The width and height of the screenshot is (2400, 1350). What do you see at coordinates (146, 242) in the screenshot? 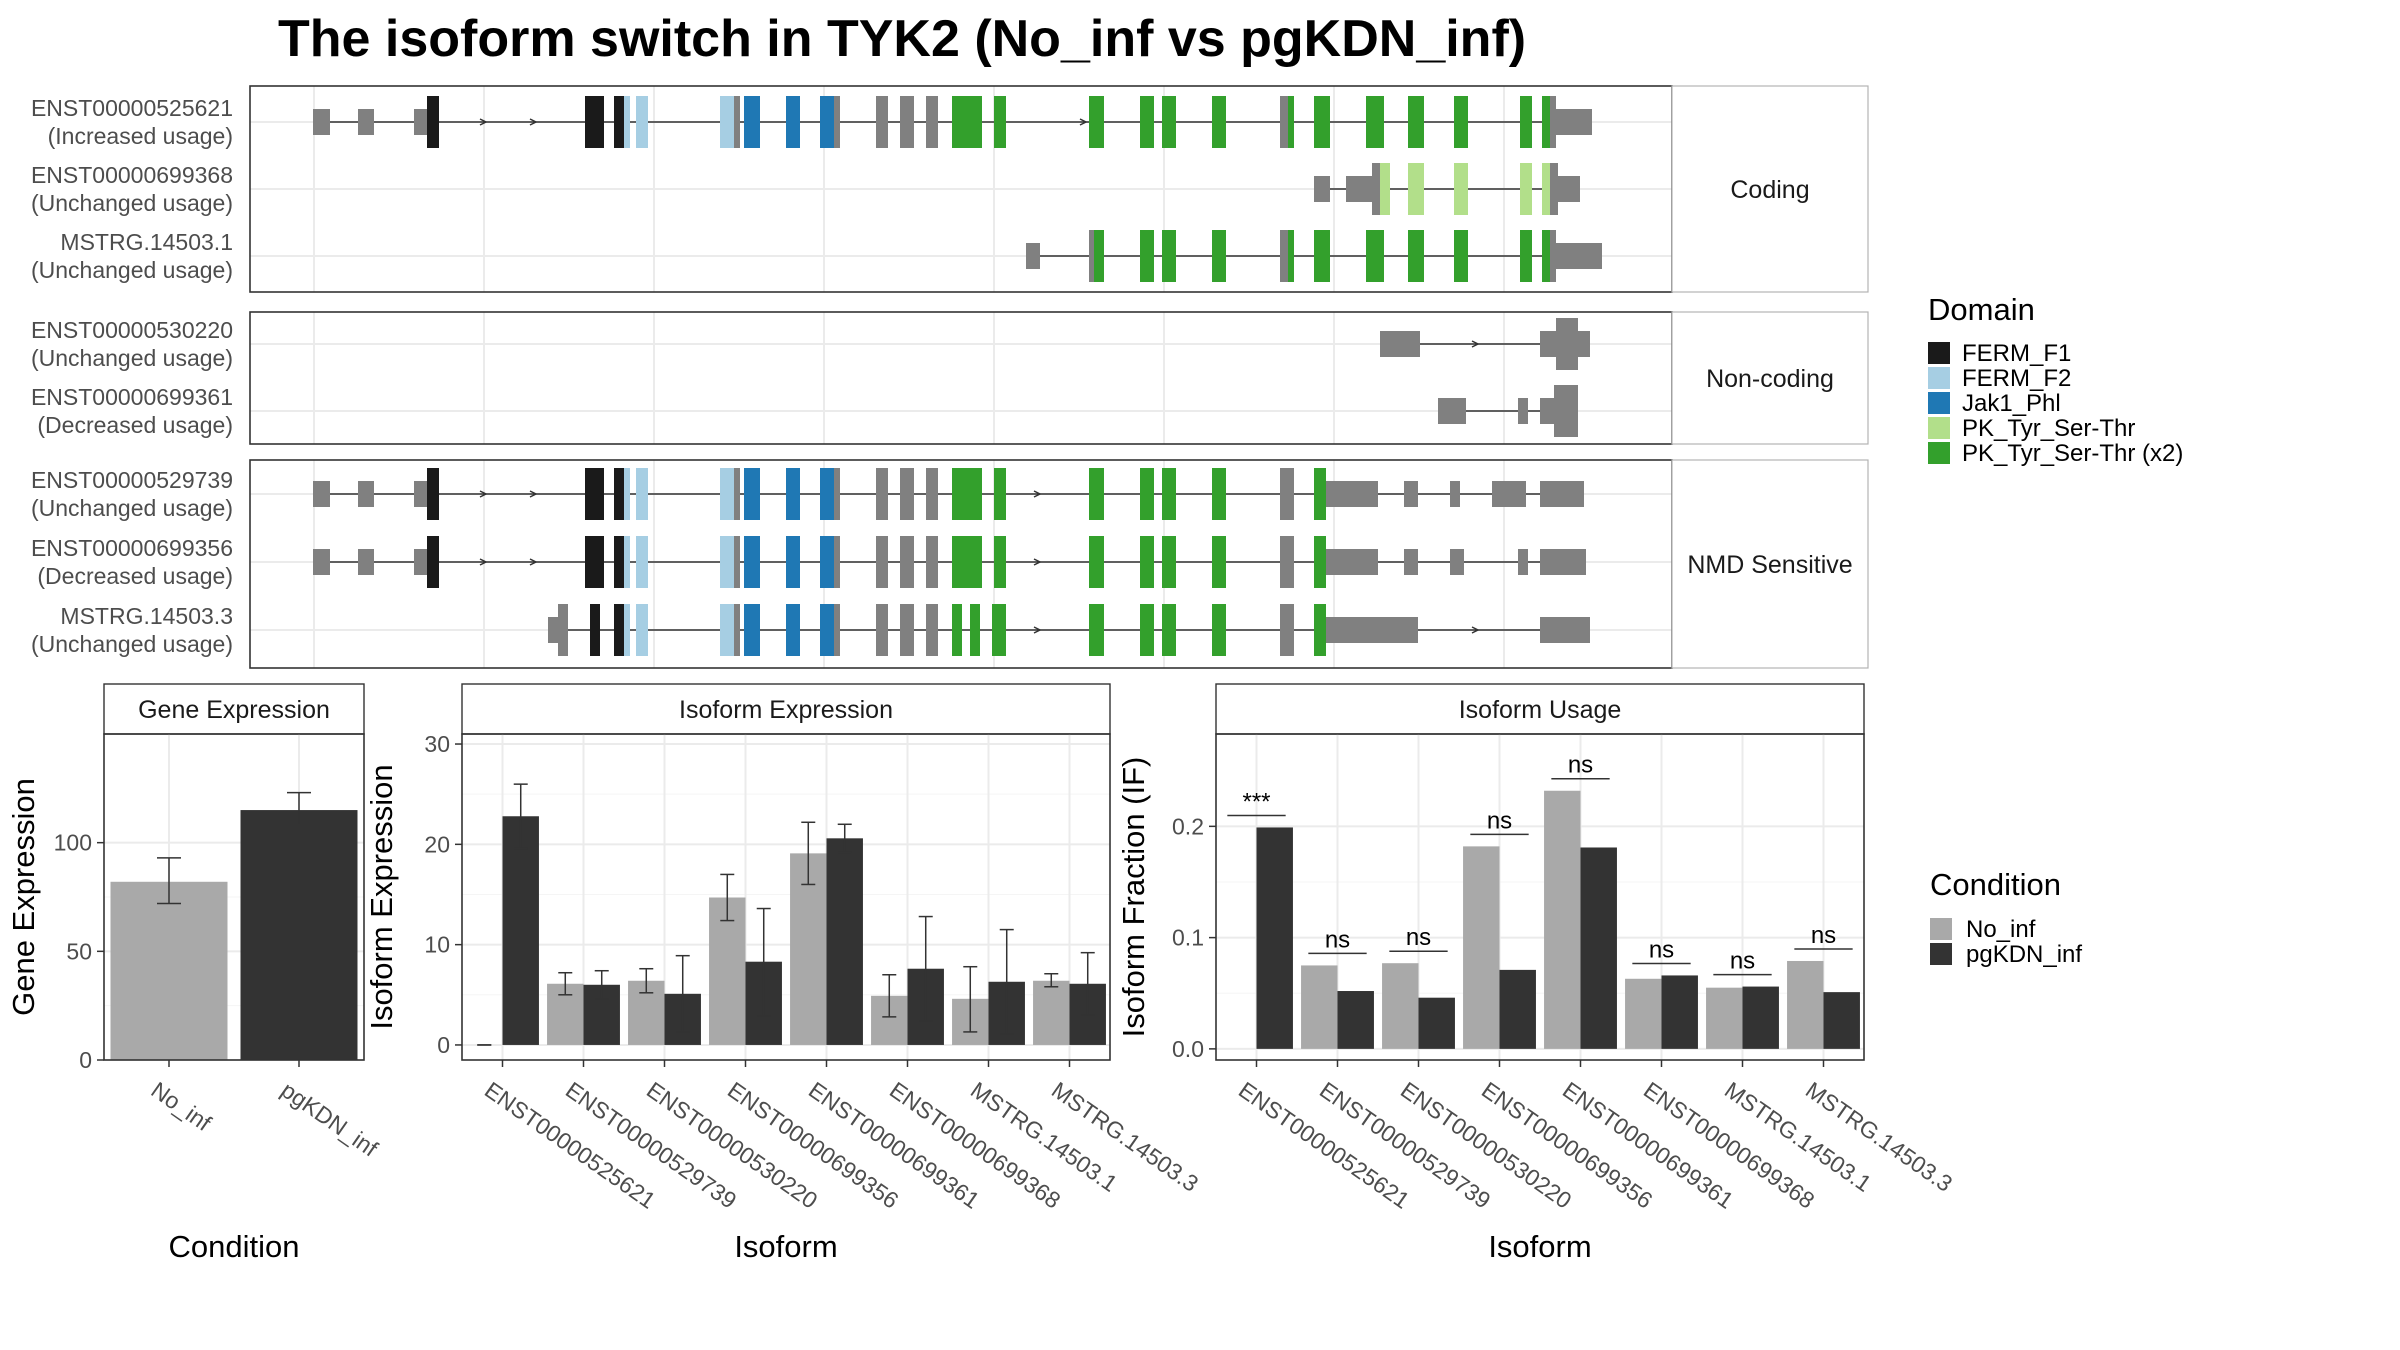
I see `isoform-label: MSTRG.14503.1` at bounding box center [146, 242].